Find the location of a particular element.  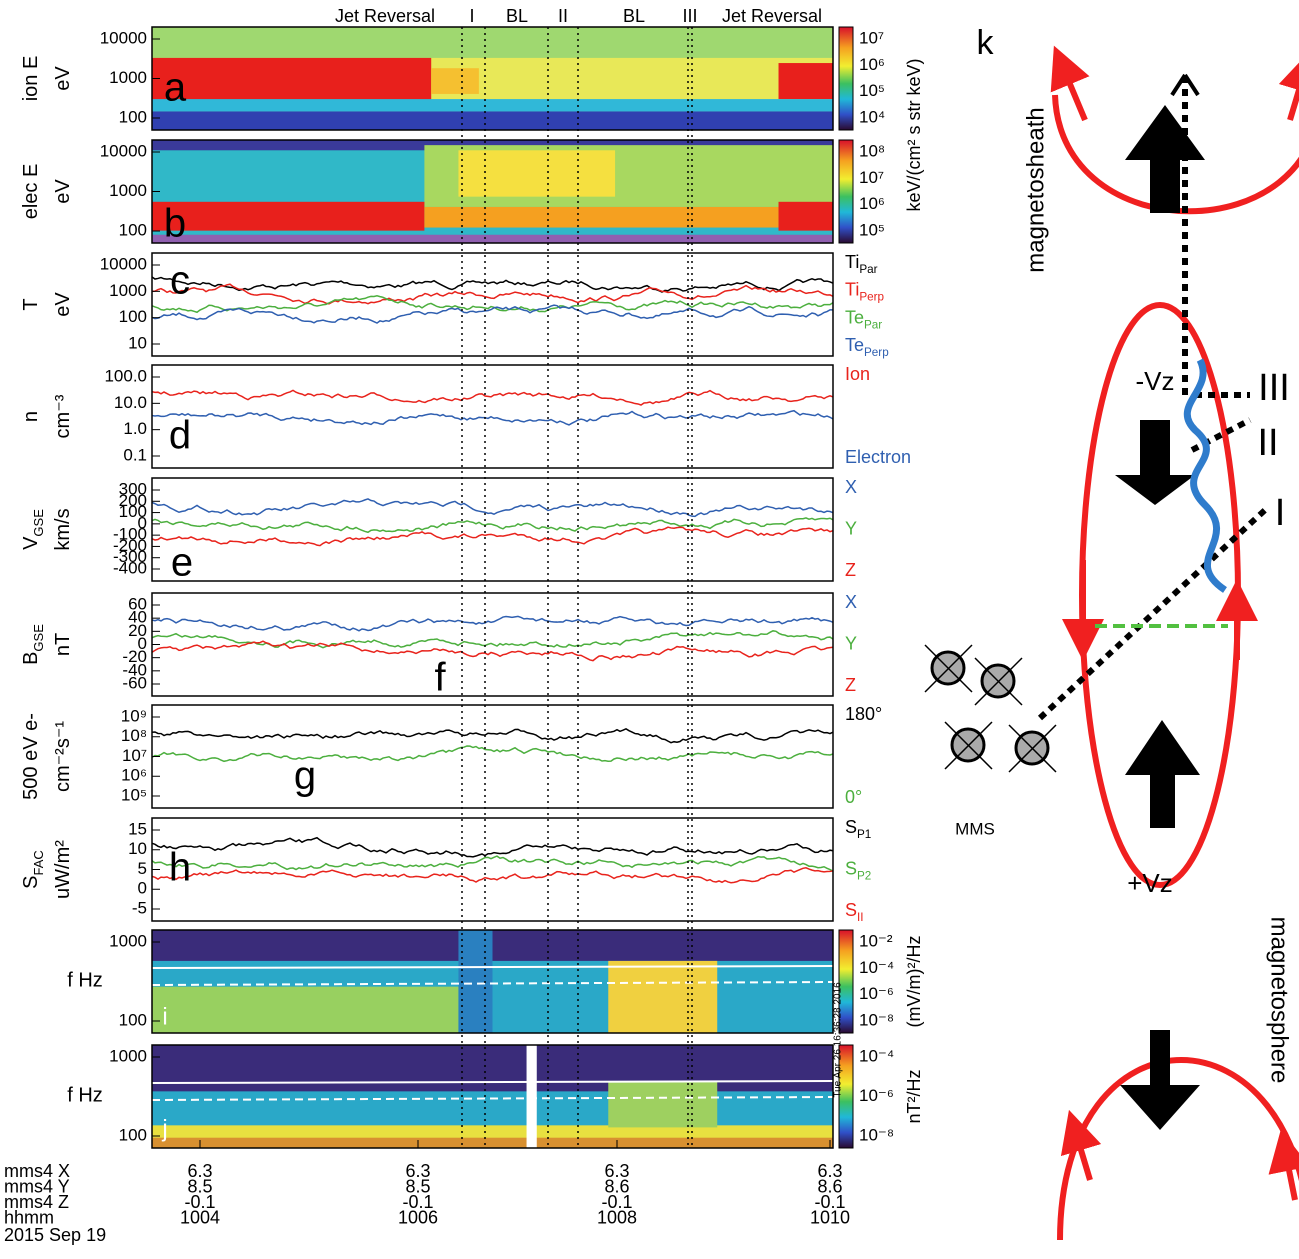

colorbar-label: nT²/Hz is located at coordinates (914, 1097).